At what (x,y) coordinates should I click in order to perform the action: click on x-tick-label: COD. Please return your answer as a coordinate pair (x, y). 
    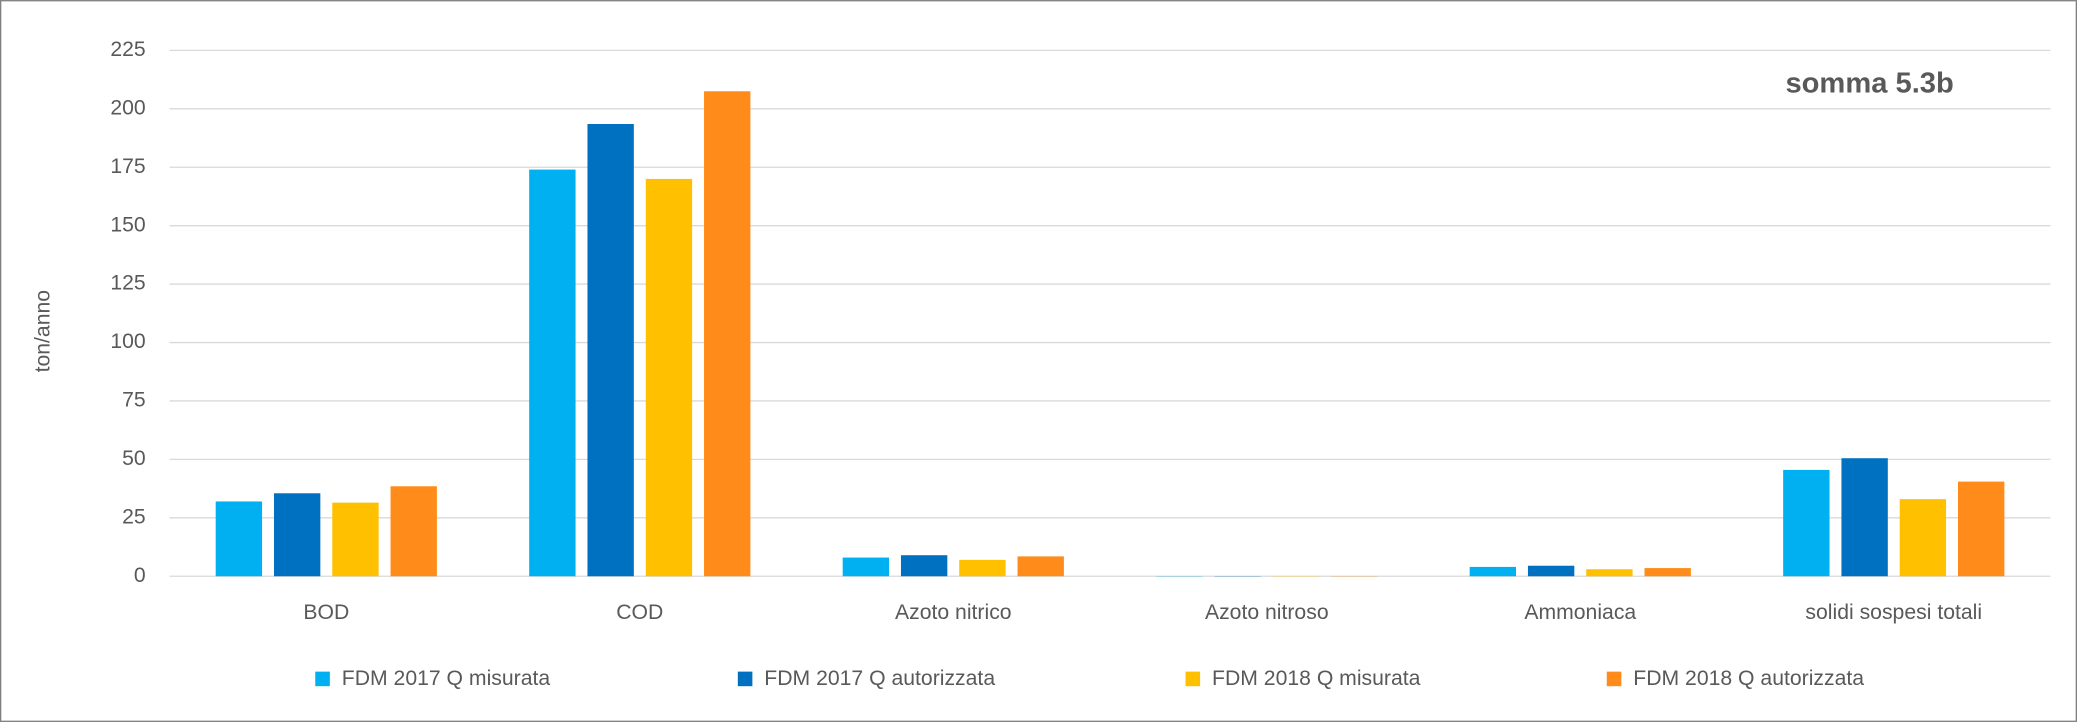
    Looking at the image, I should click on (639, 612).